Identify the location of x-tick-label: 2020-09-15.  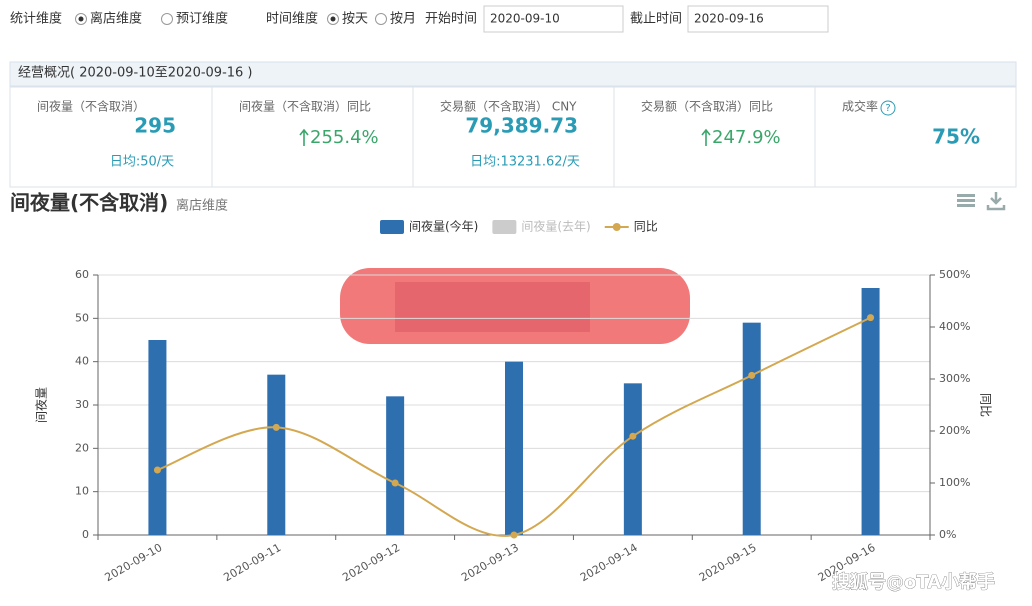
(728, 562).